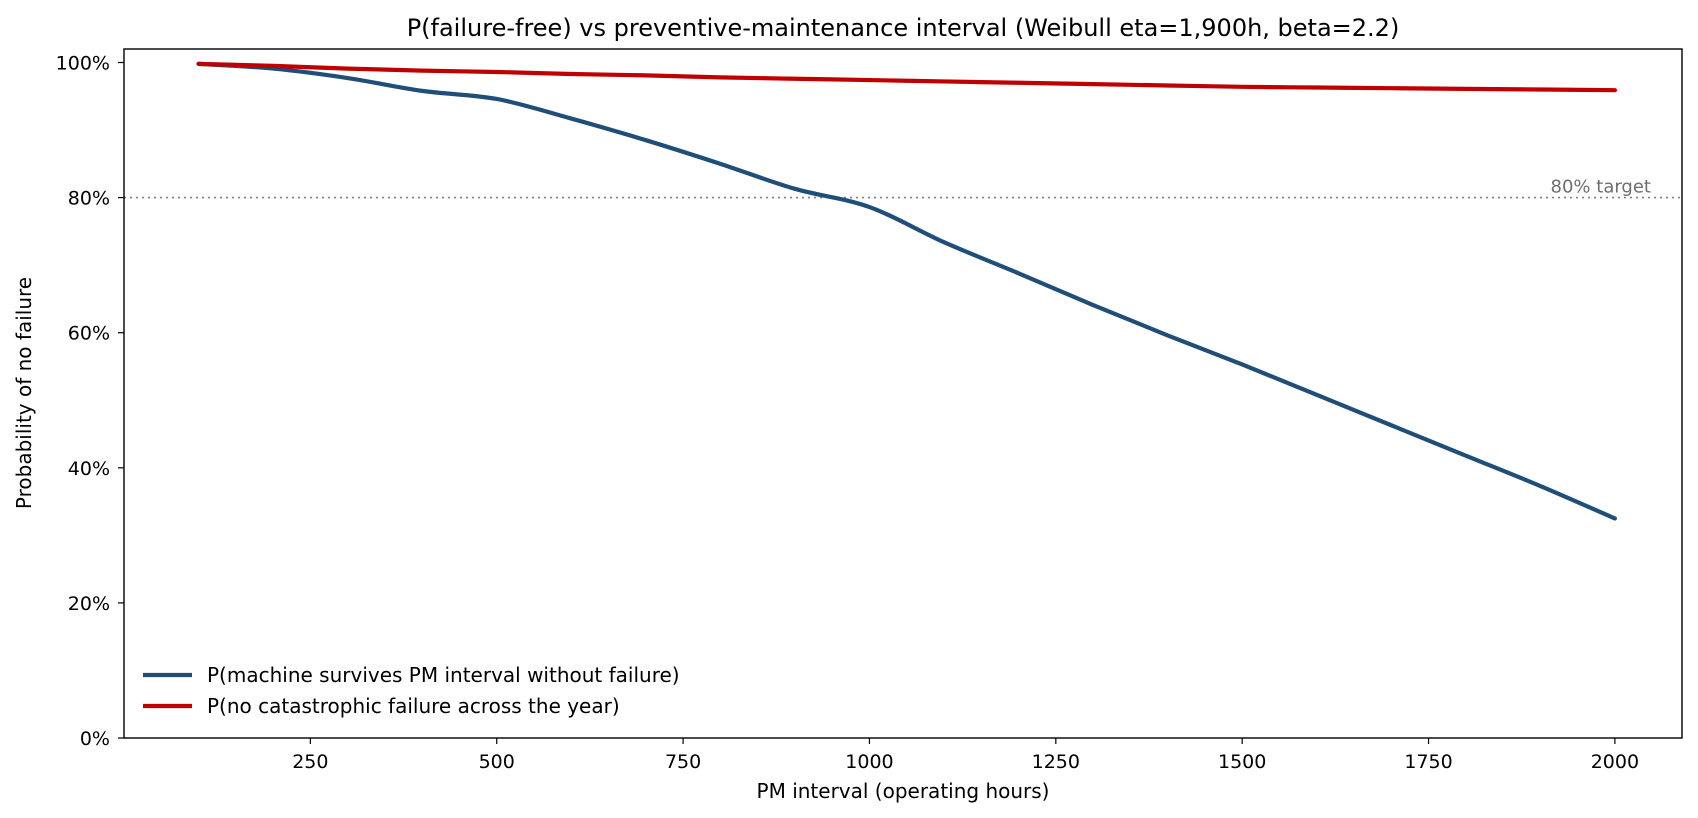 The width and height of the screenshot is (1698, 818). Describe the element at coordinates (310, 762) in the screenshot. I see `x-tick-label: 250` at that location.